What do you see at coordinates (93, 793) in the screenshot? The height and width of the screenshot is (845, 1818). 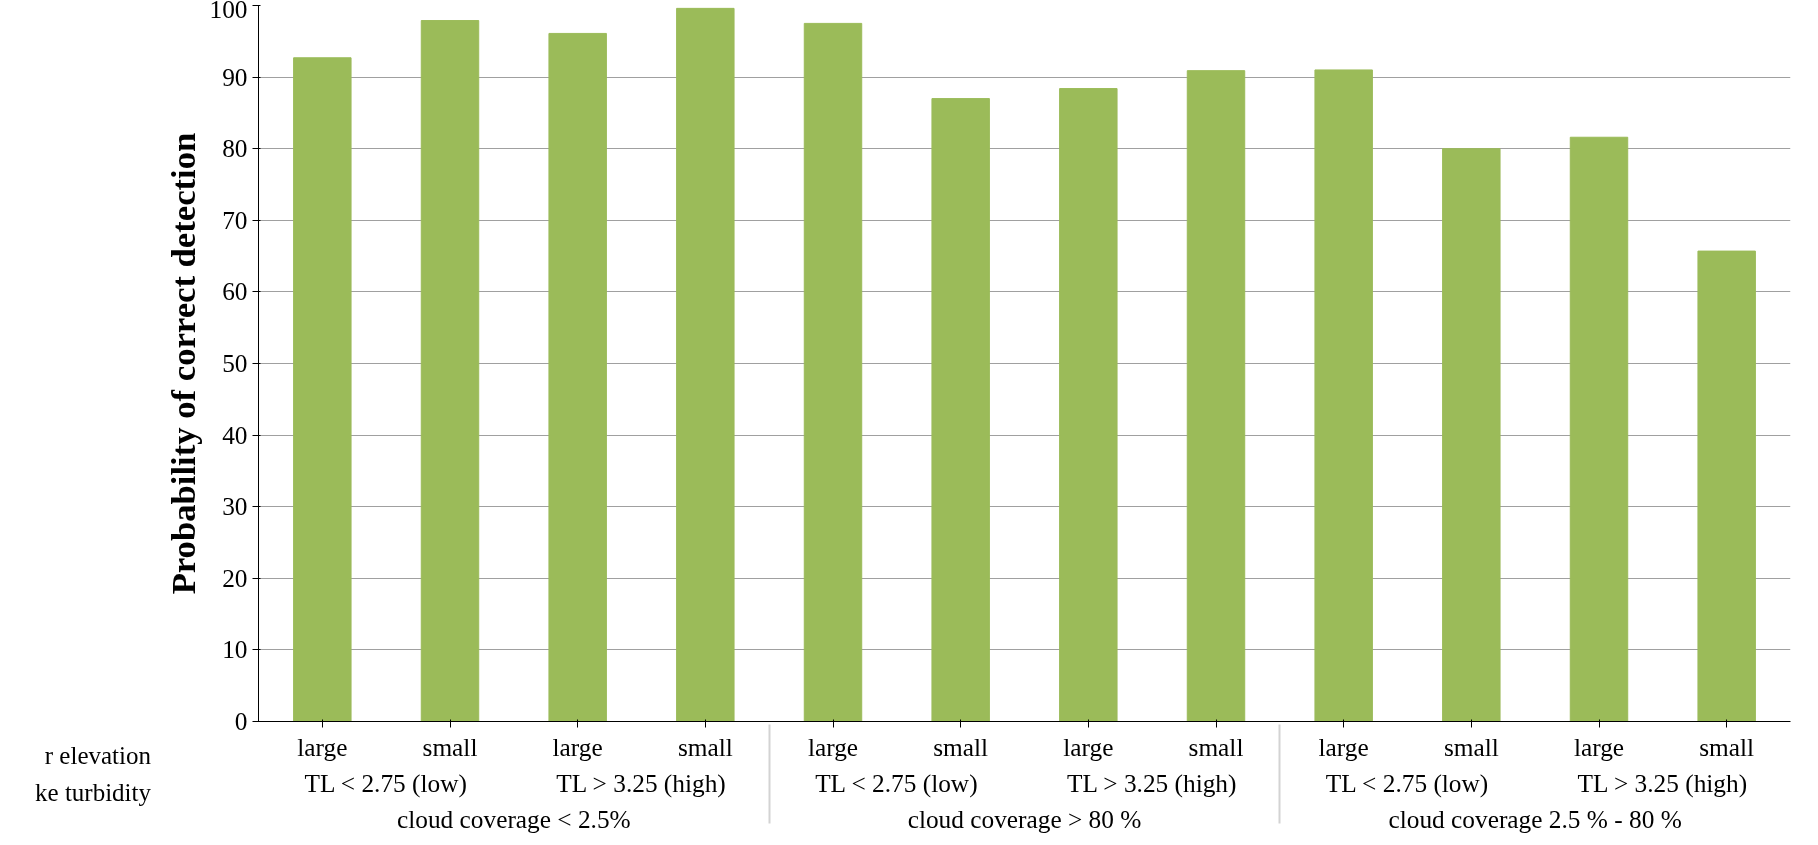 I see `text: ke turbidity` at bounding box center [93, 793].